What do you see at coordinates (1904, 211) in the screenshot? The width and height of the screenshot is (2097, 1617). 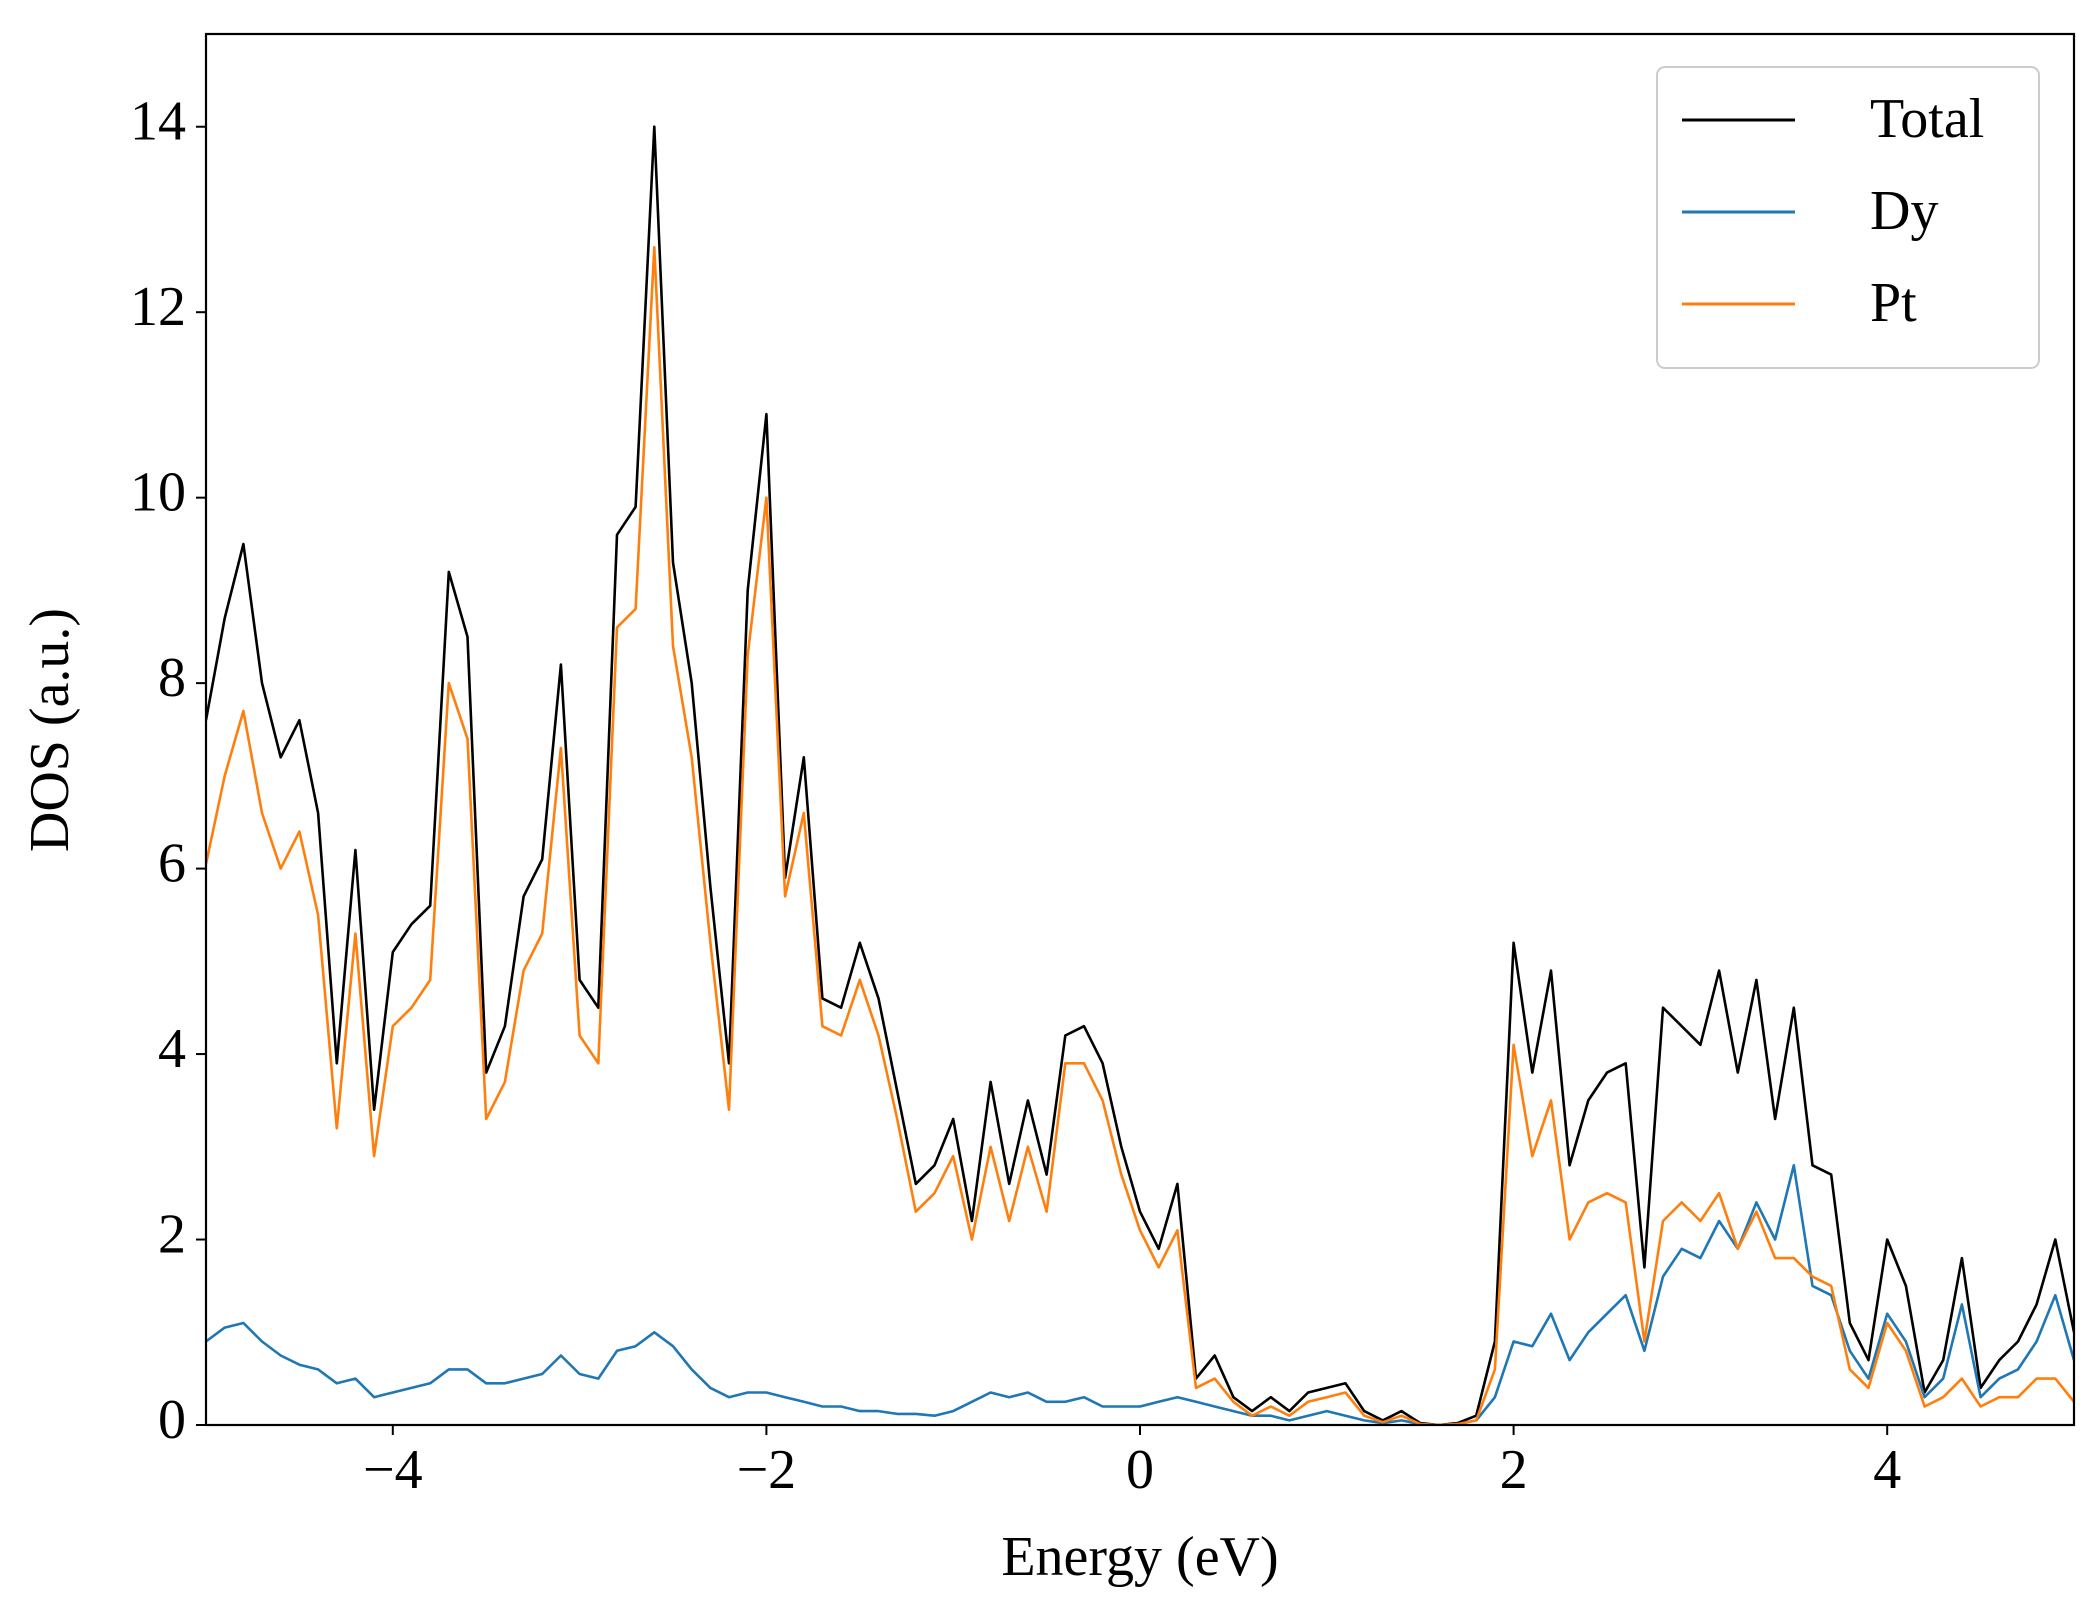 I see `legend-label: Dy` at bounding box center [1904, 211].